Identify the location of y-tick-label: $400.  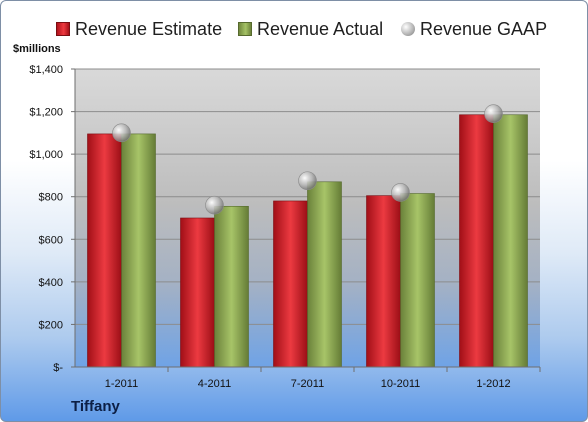
(51, 283).